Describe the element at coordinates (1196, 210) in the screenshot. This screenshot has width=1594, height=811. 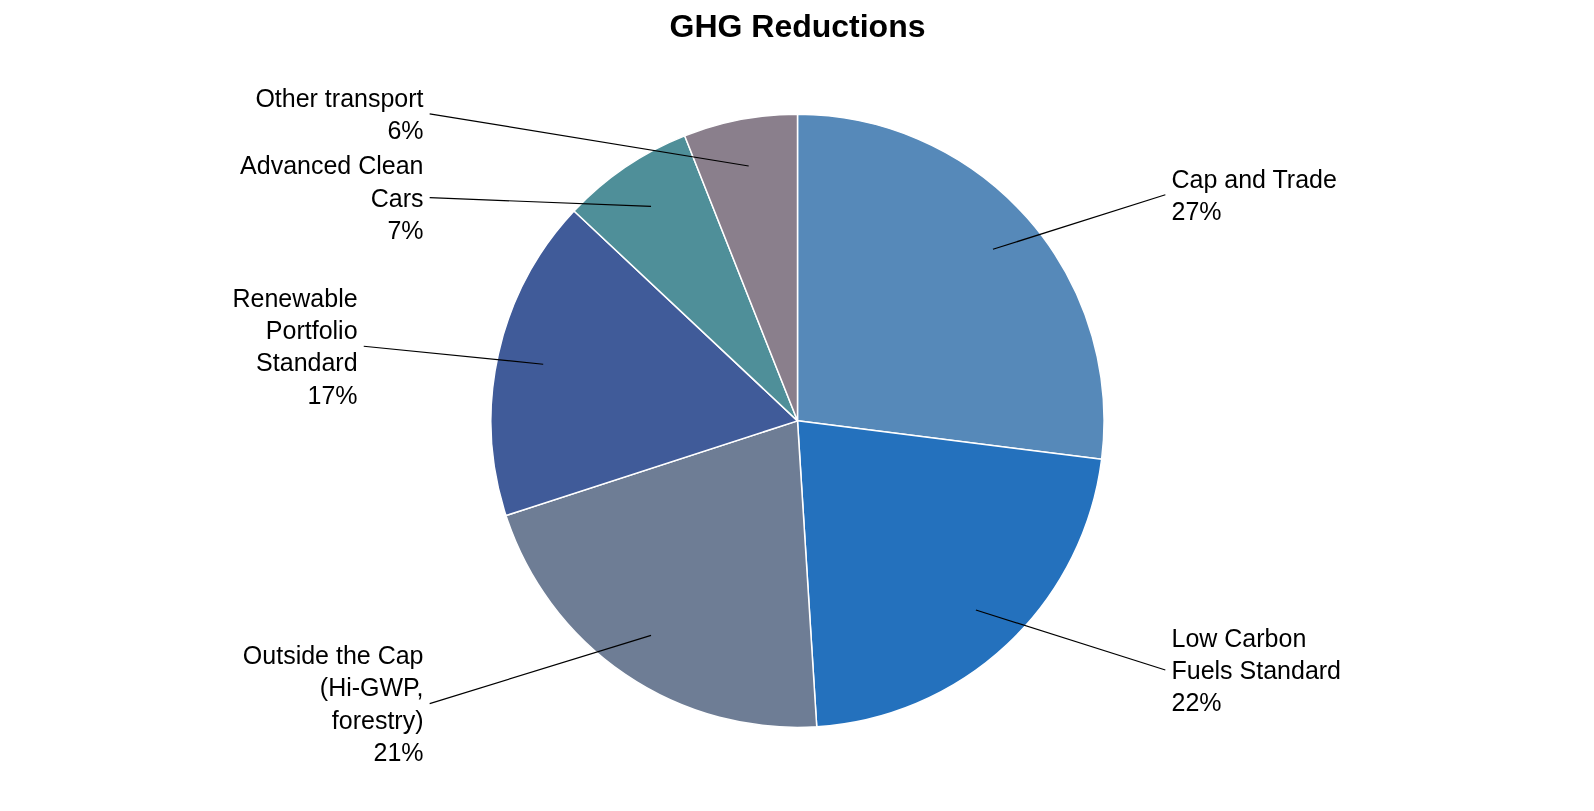
I see `data-label: 27%` at that location.